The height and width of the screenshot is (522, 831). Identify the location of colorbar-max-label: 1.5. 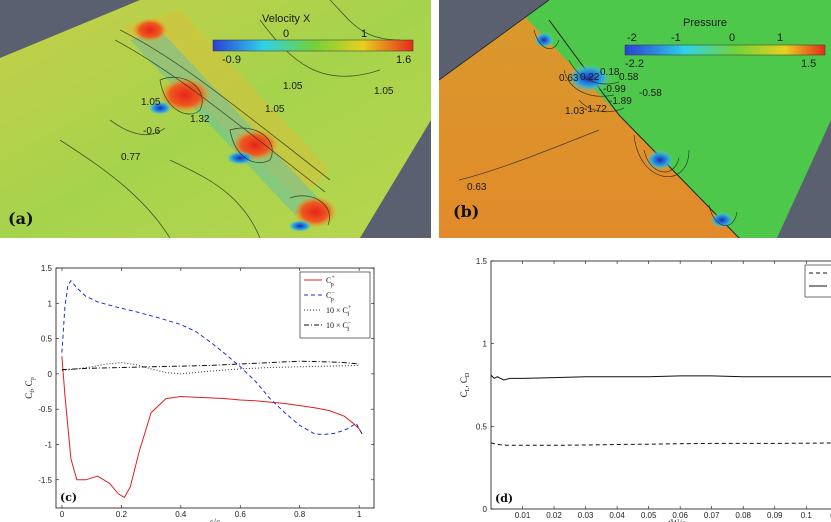
(808, 64).